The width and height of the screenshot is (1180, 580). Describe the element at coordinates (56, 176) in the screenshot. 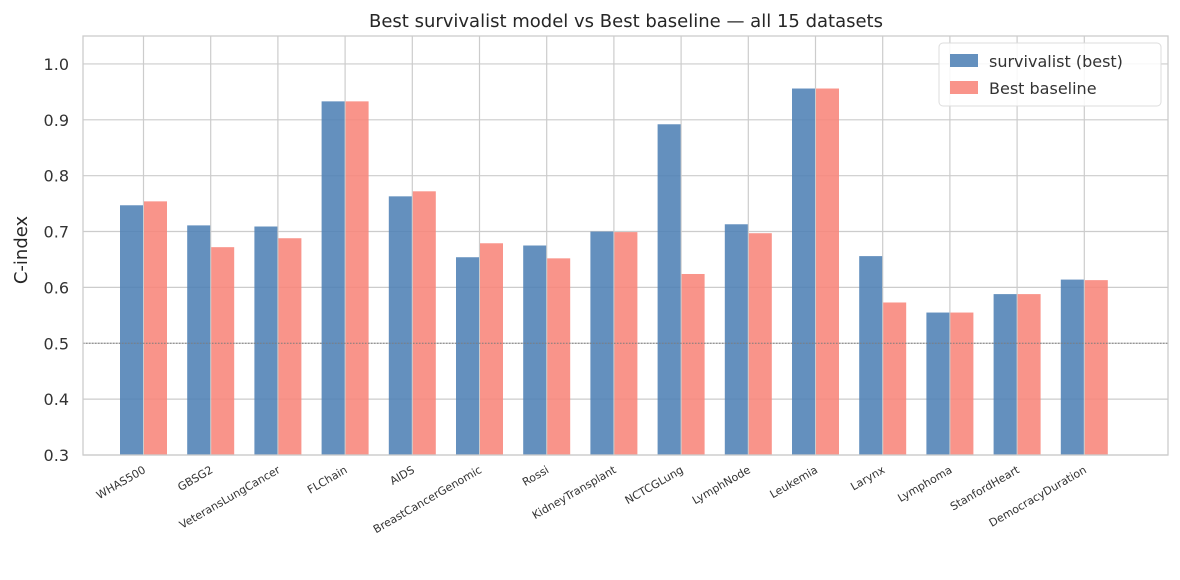

I see `y-tick-label: 0.8` at that location.